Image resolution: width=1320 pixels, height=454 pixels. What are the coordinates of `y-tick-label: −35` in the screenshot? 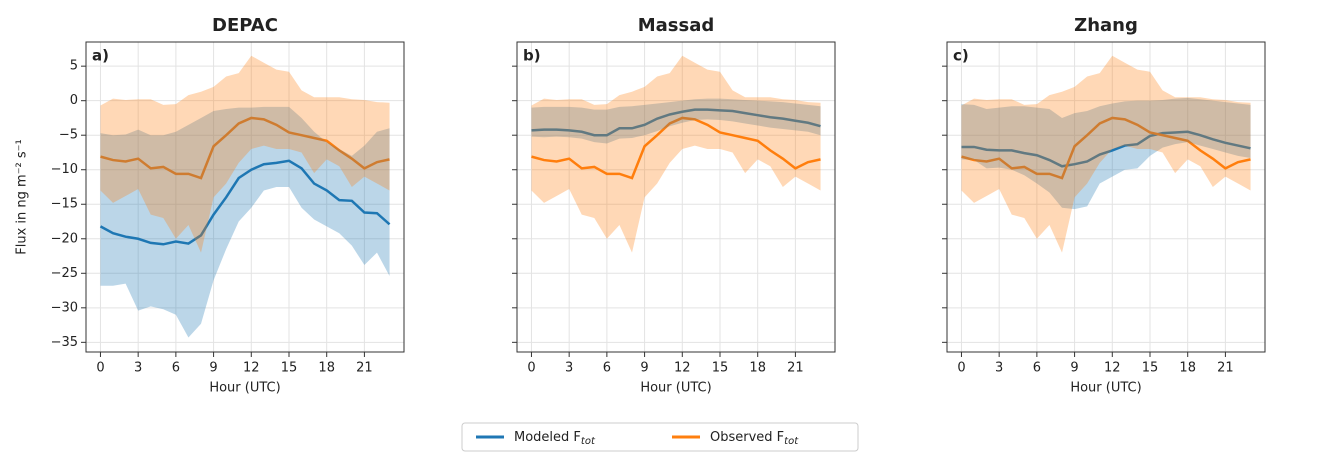 It's located at (64, 342).